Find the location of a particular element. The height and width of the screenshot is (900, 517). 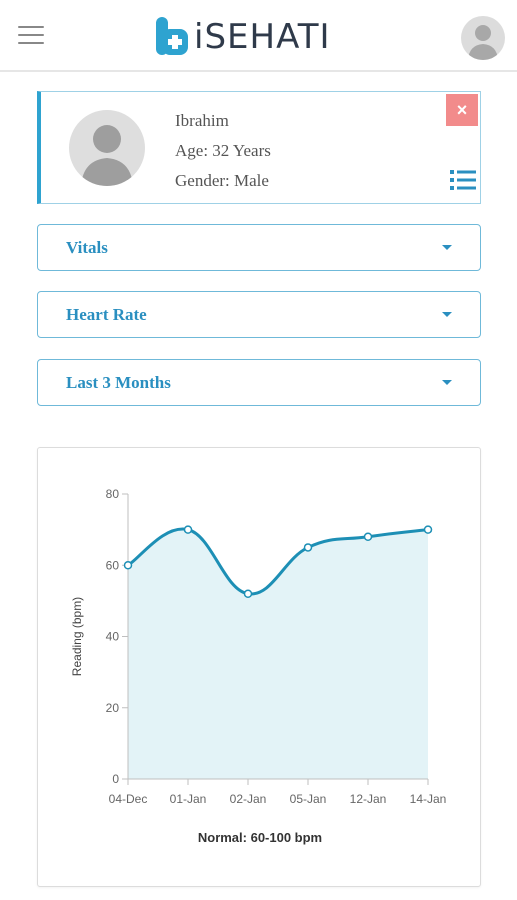

metric-dropdown-label: Heart Rate is located at coordinates (106, 314).